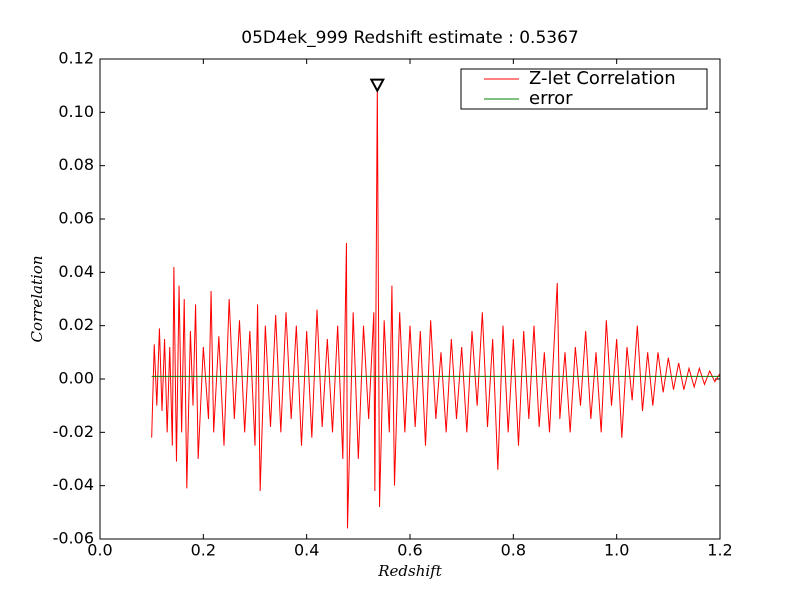 This screenshot has height=600, width=800. I want to click on peak-marker, so click(377, 85).